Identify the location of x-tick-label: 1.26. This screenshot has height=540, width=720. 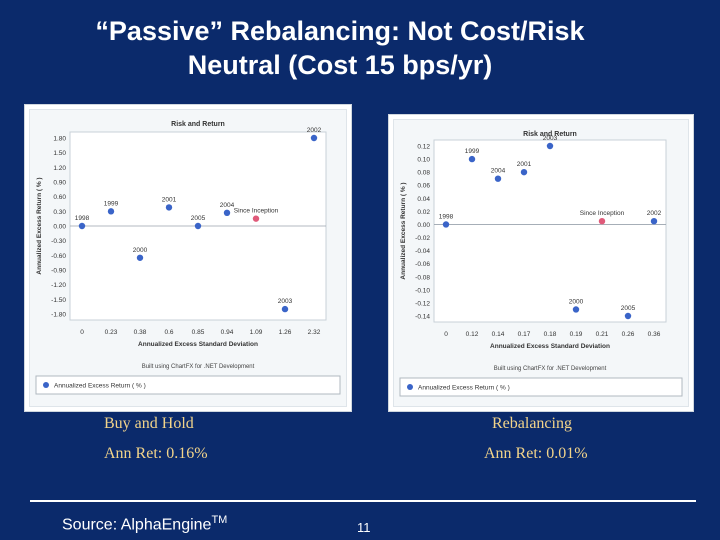
(285, 332).